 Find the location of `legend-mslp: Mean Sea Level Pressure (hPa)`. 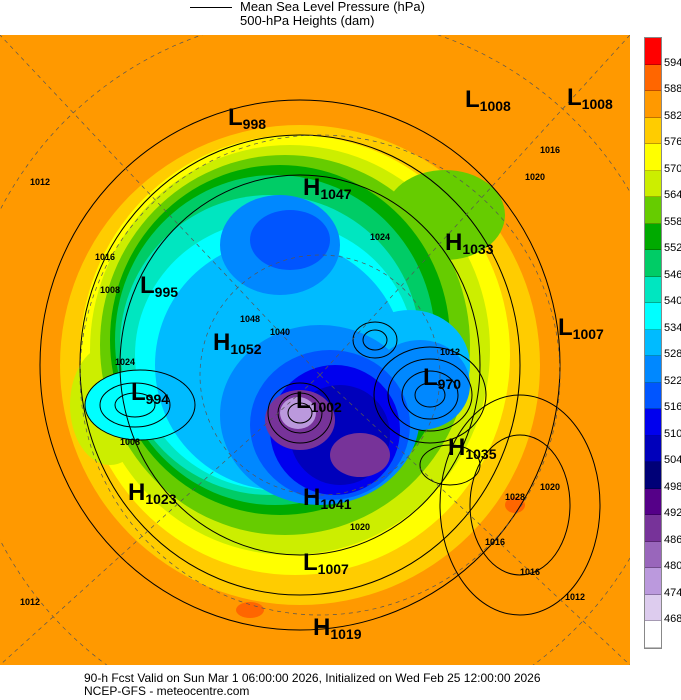

legend-mslp: Mean Sea Level Pressure (hPa) is located at coordinates (332, 7).